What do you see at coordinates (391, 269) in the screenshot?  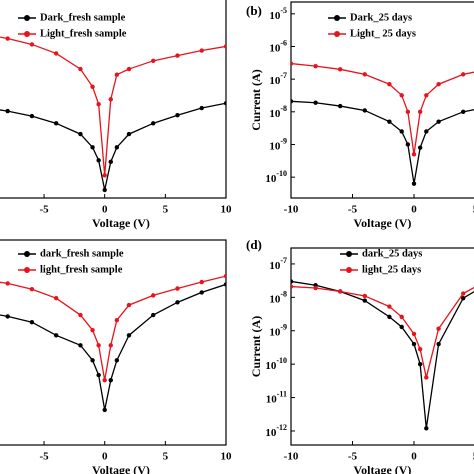 I see `legend-label: light_25 days` at bounding box center [391, 269].